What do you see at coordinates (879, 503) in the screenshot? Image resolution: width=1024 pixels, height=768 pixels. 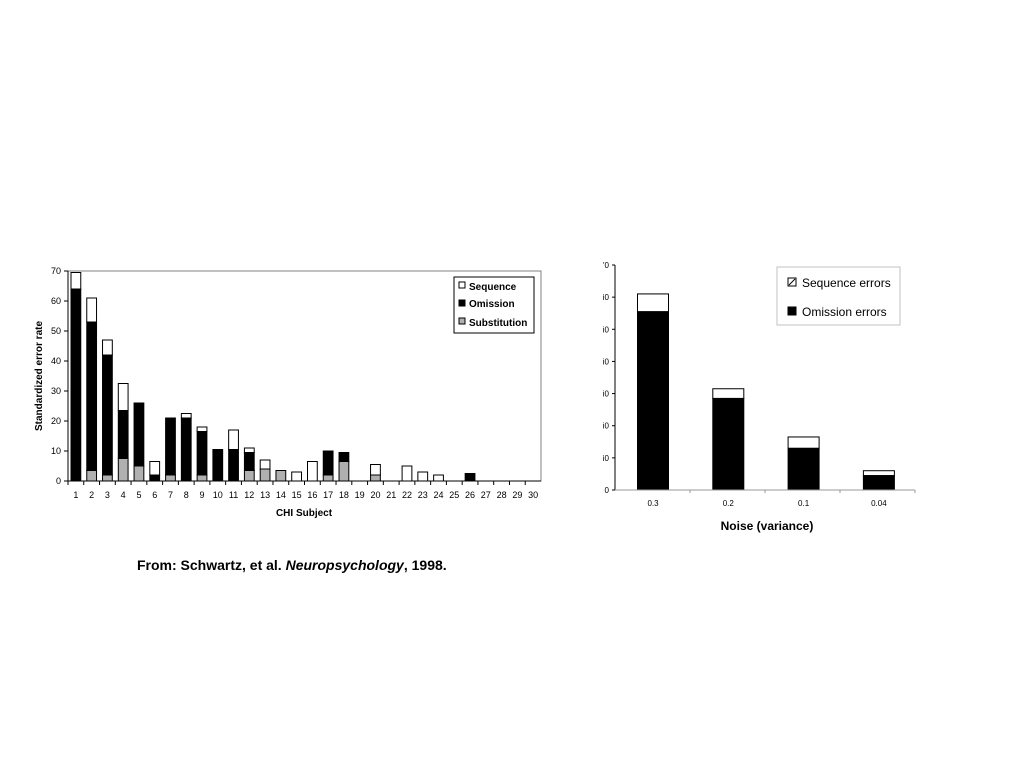 I see `x-tick-label: 0.04` at bounding box center [879, 503].